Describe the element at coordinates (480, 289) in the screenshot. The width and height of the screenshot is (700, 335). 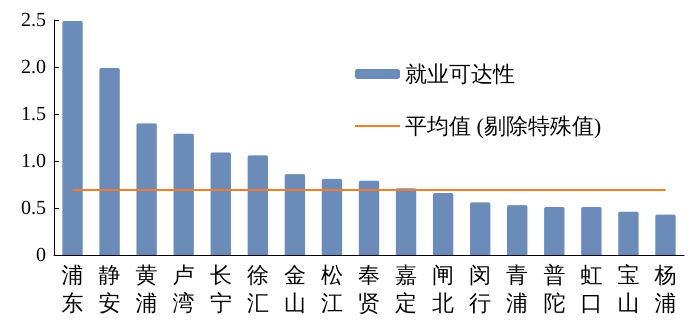
I see `x-tick-label: 闵行` at that location.